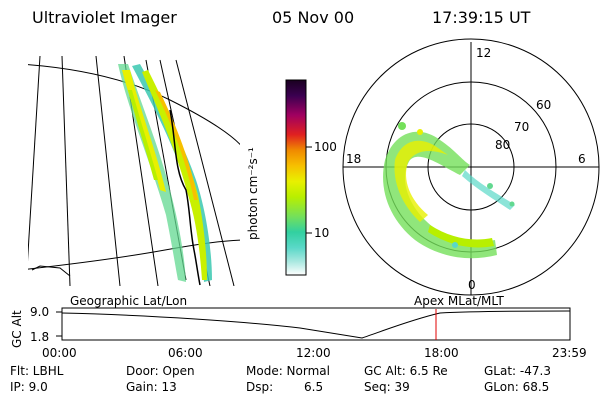  Describe the element at coordinates (503, 145) in the screenshot. I see `lat-label-80: 80` at that location.